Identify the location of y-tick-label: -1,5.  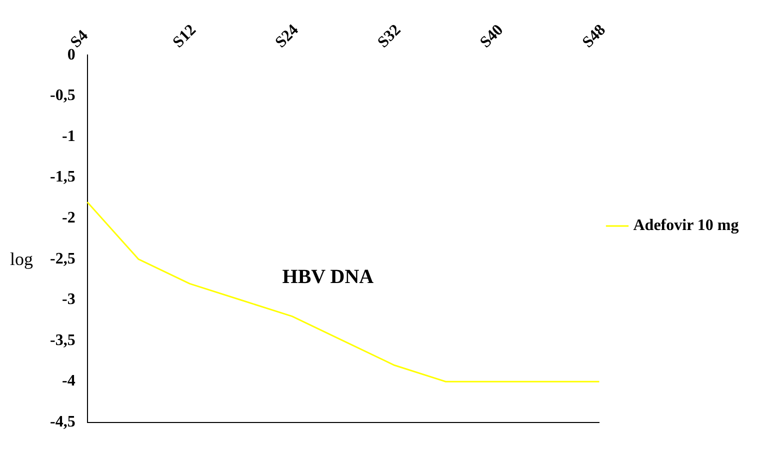
(63, 177).